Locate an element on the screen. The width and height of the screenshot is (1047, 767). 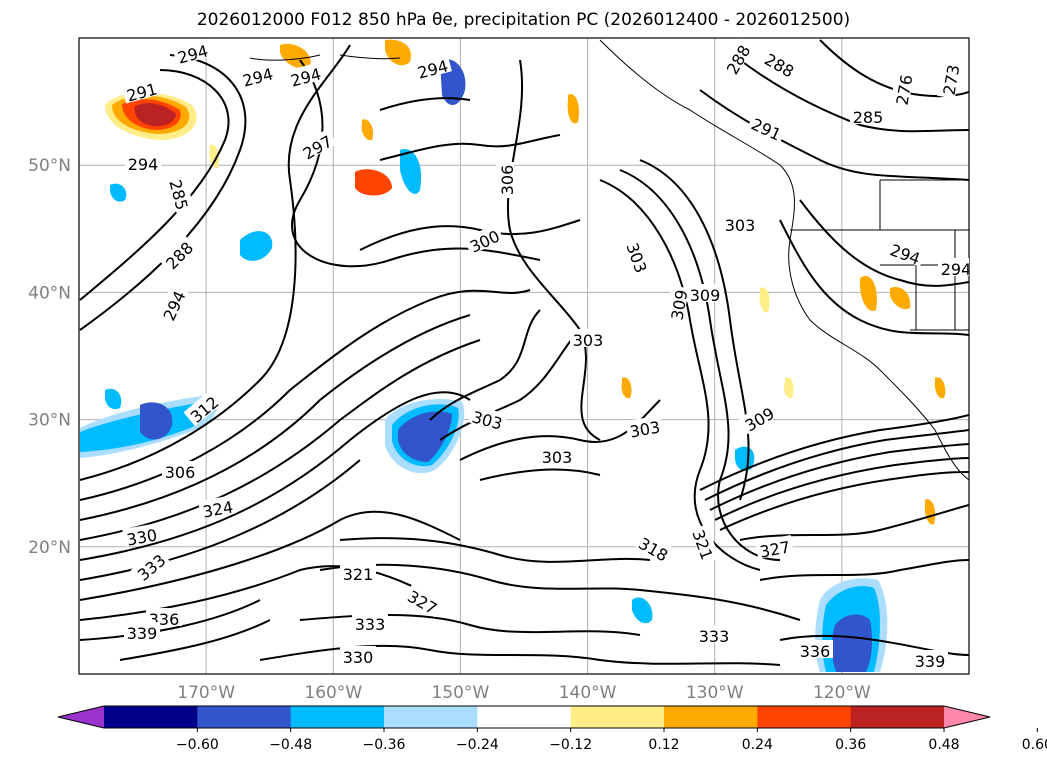
colorbar-tick-label: 0.12 is located at coordinates (663, 745).